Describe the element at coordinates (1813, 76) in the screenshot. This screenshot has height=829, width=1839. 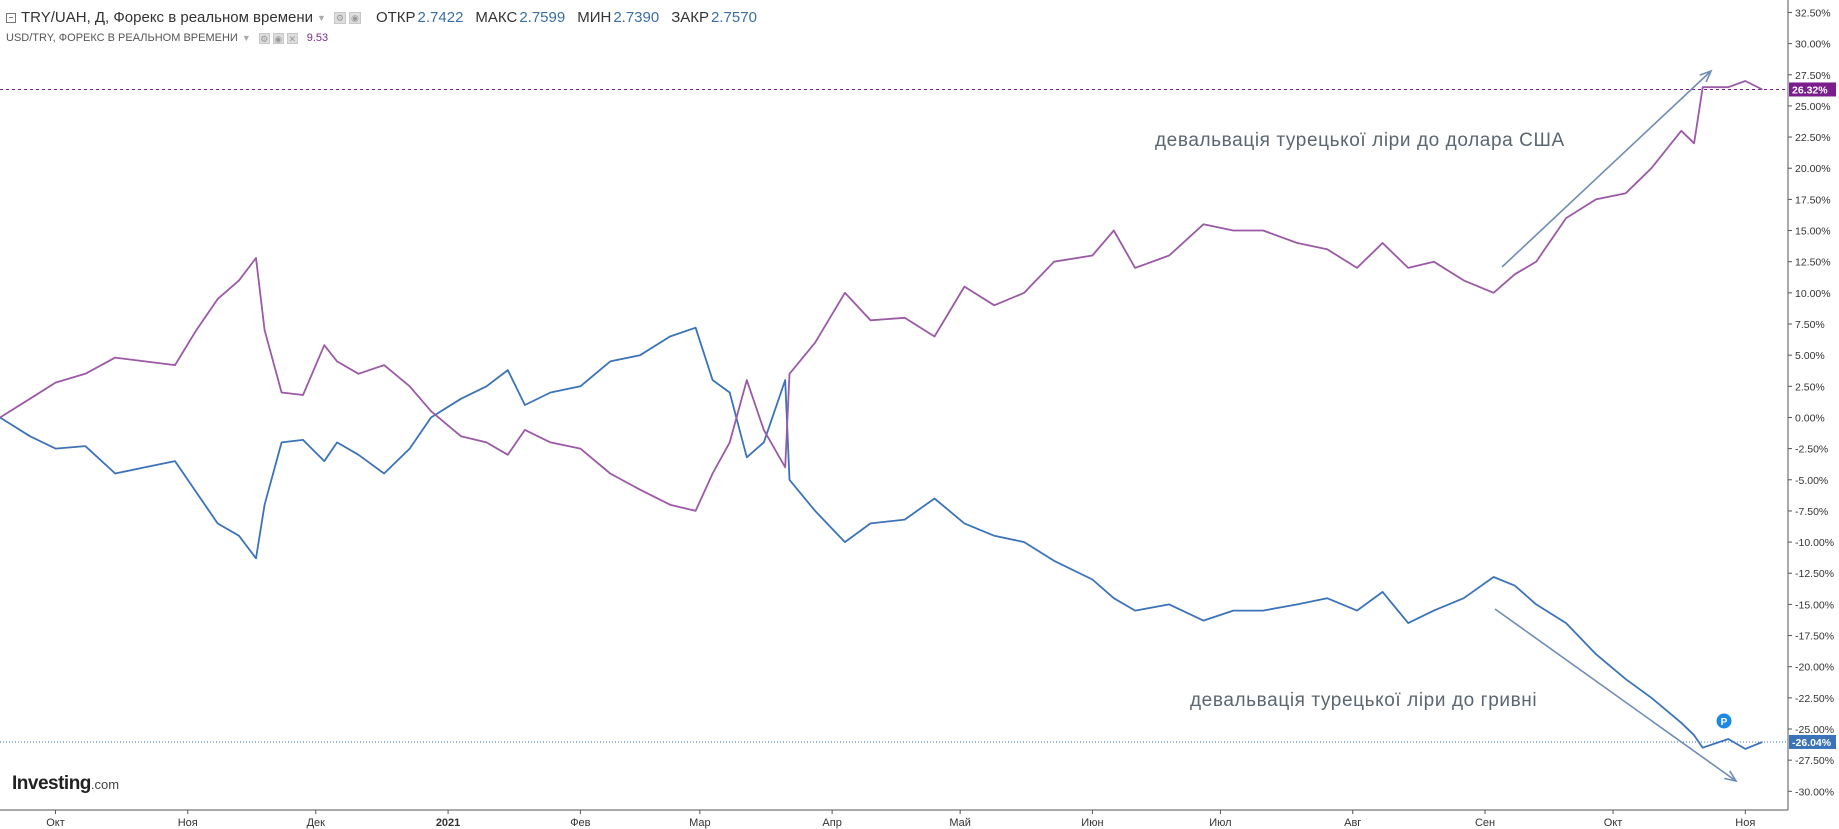
I see `y-tick-label: 27.50%` at that location.